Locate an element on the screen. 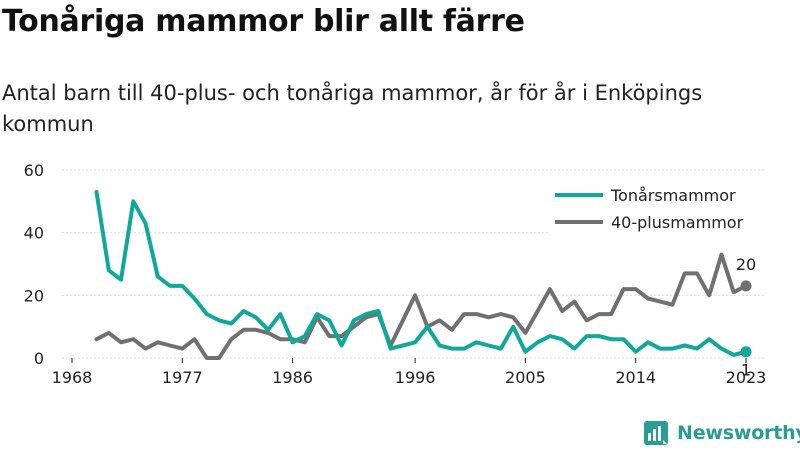 The height and width of the screenshot is (450, 800). bar-chart-icon is located at coordinates (656, 433).